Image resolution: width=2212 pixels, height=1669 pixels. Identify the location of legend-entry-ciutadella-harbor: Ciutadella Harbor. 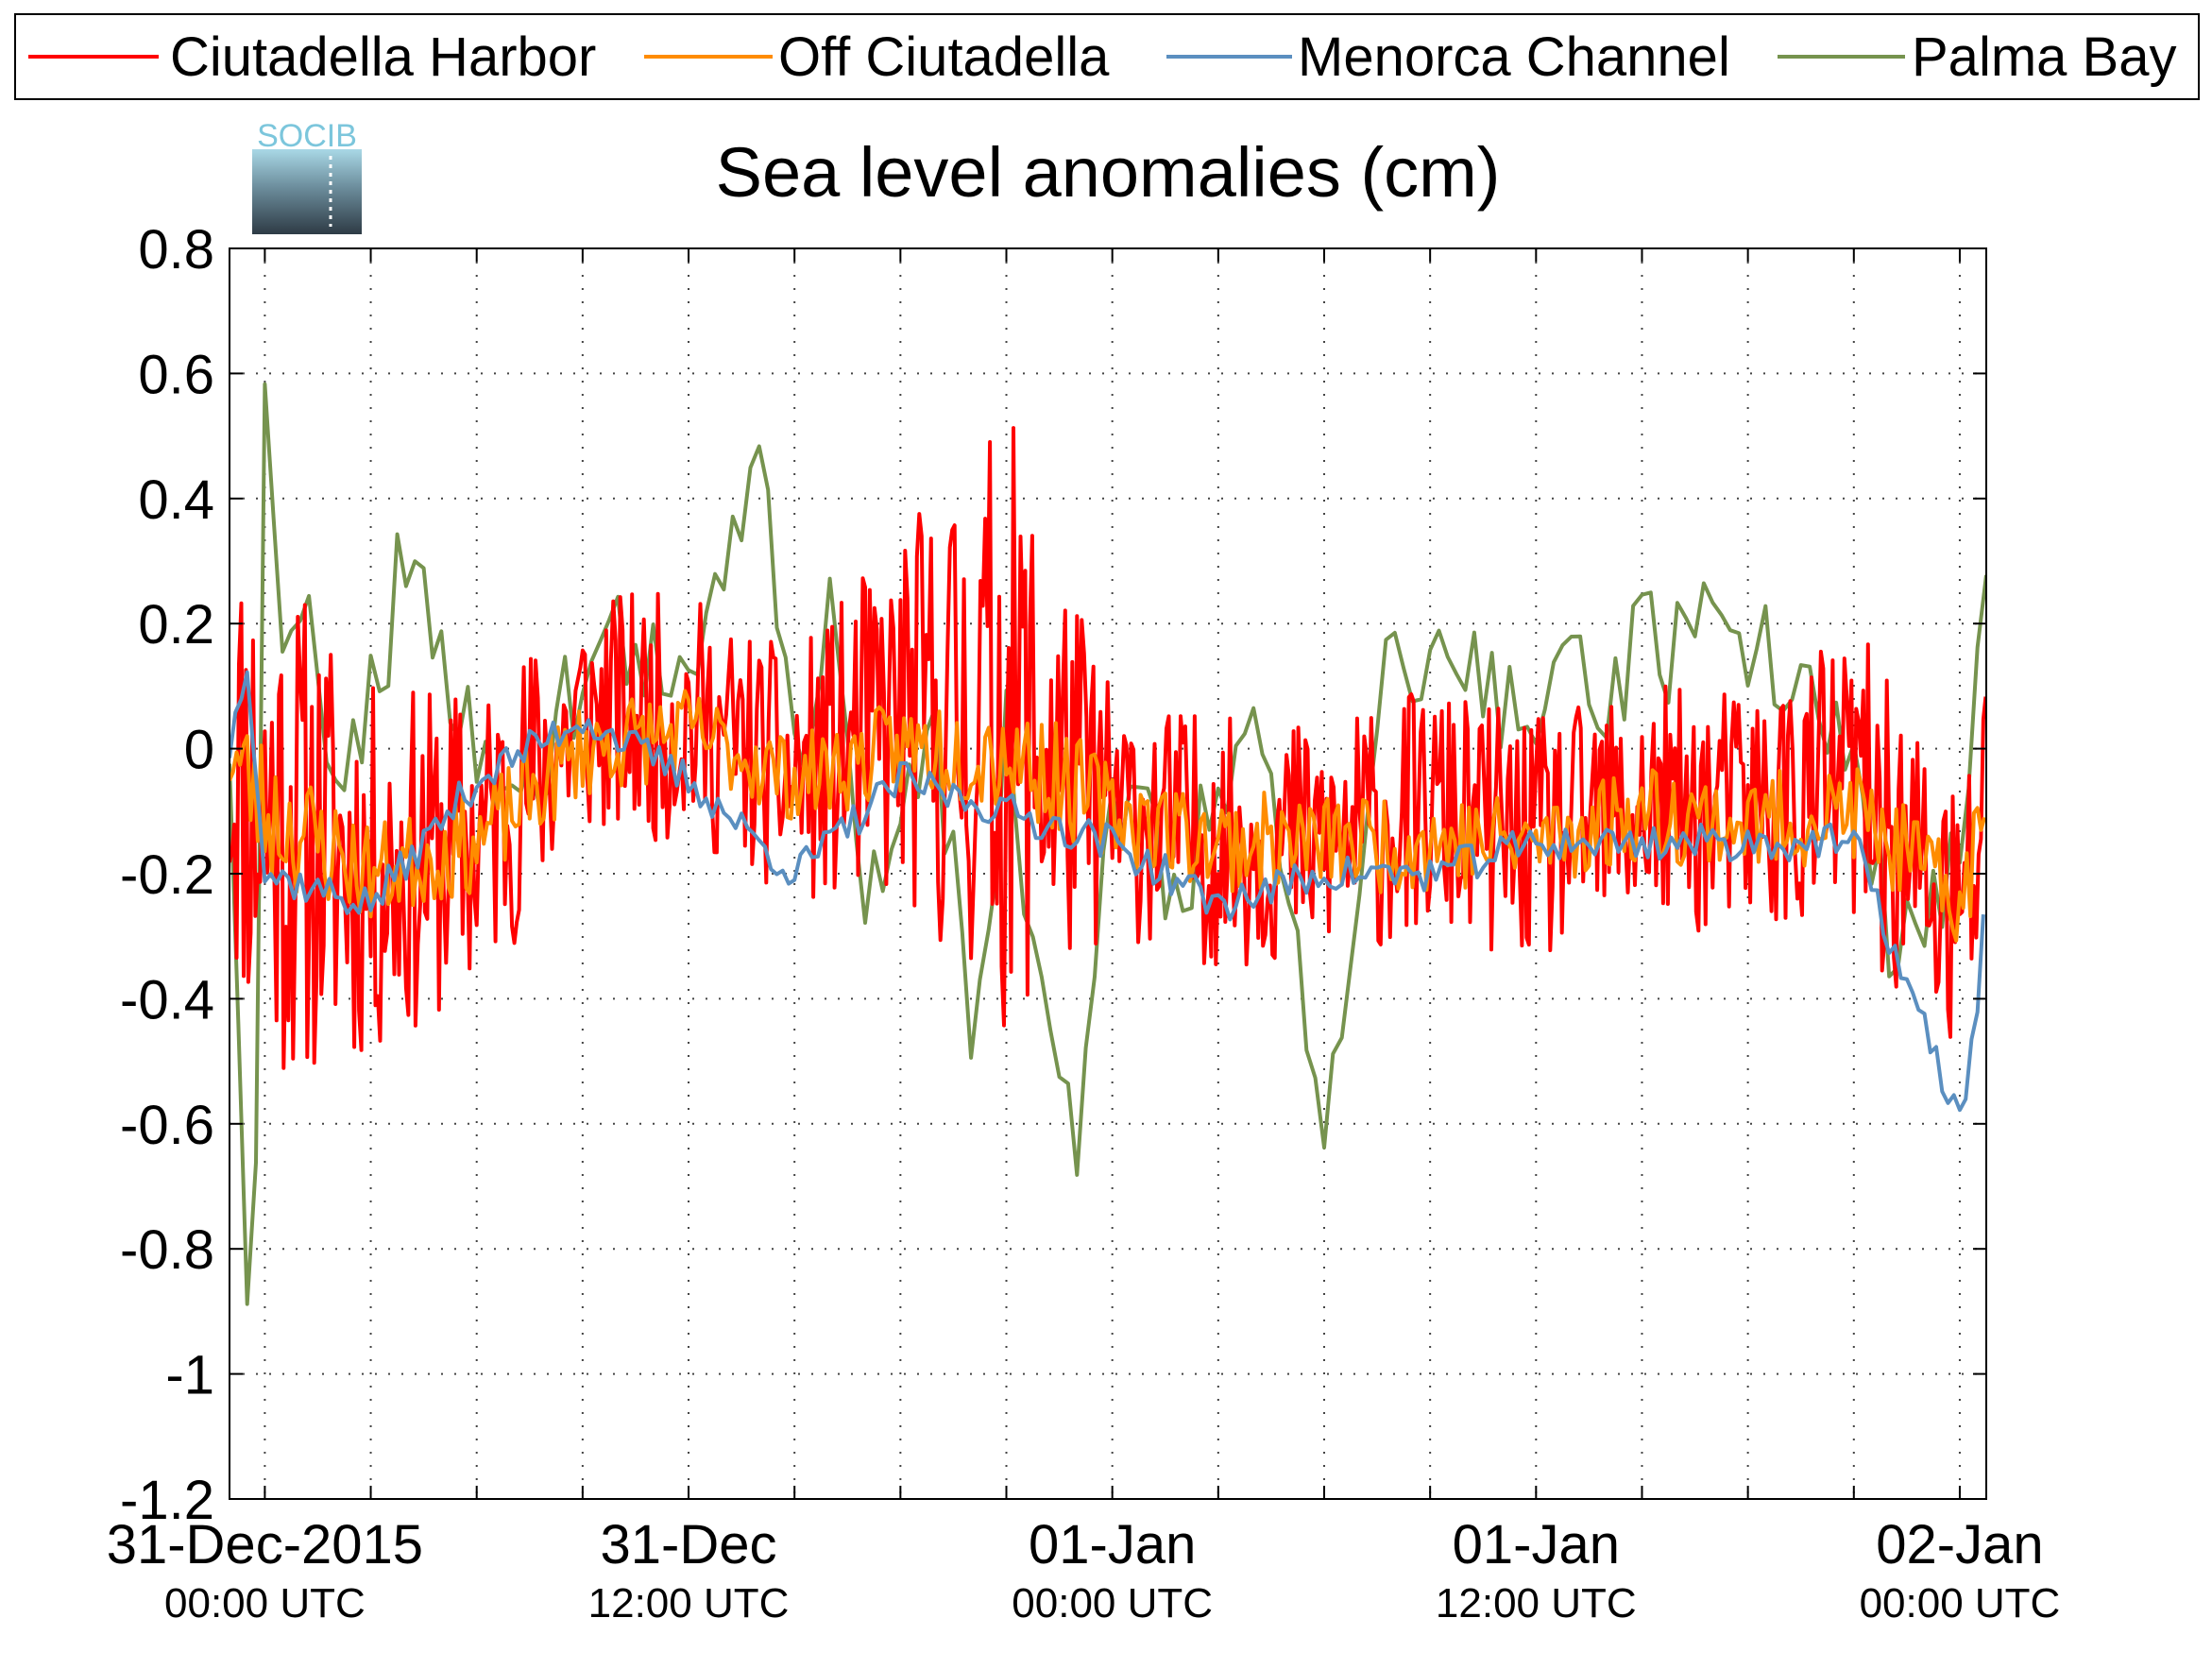
(312, 57).